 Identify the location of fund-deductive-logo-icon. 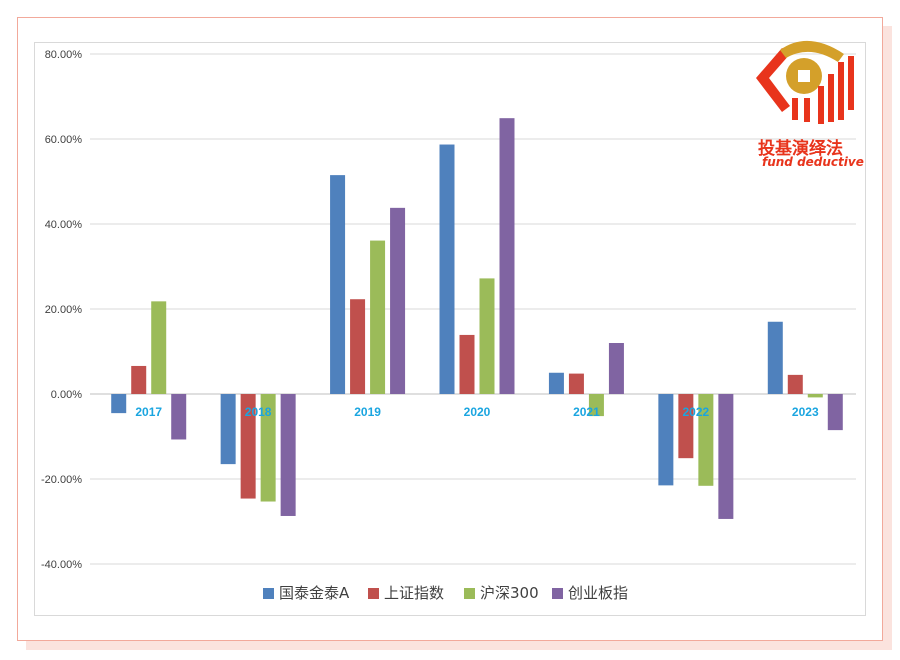
(805, 82).